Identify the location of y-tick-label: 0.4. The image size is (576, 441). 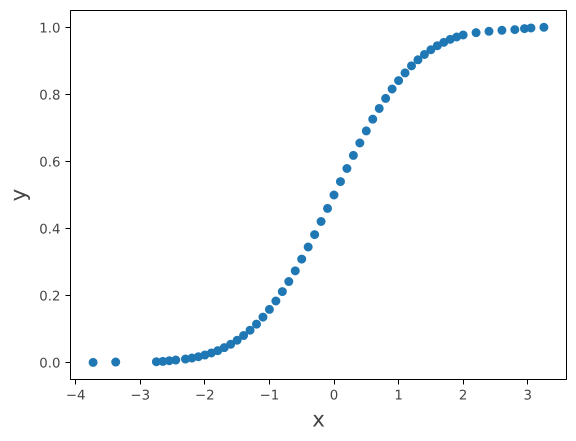
(50, 230).